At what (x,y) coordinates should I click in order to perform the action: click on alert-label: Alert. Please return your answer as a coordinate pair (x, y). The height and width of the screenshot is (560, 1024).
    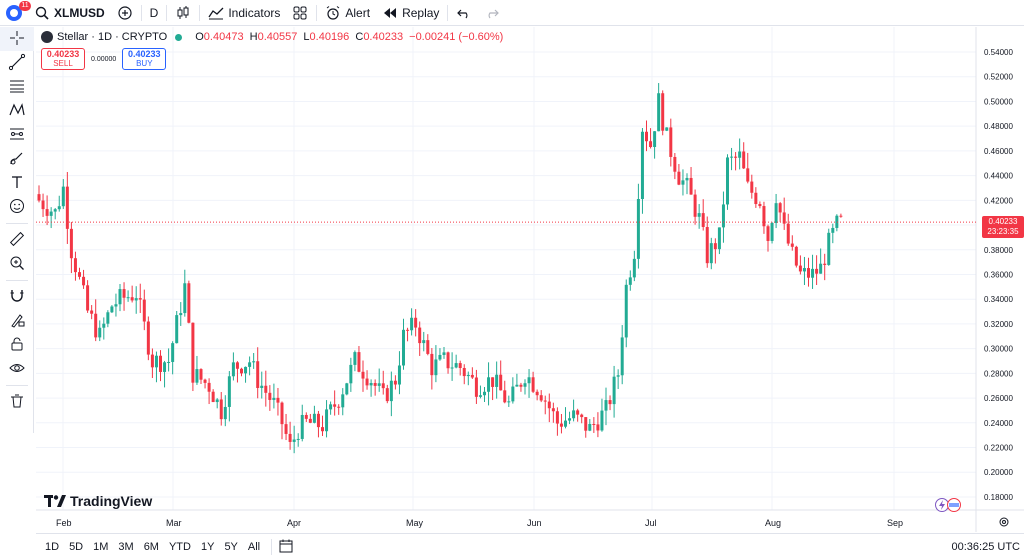
    Looking at the image, I should click on (358, 12).